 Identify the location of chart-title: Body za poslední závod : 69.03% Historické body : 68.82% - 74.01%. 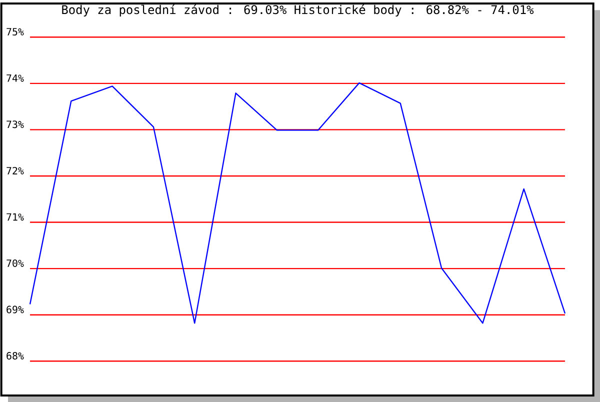
(298, 10).